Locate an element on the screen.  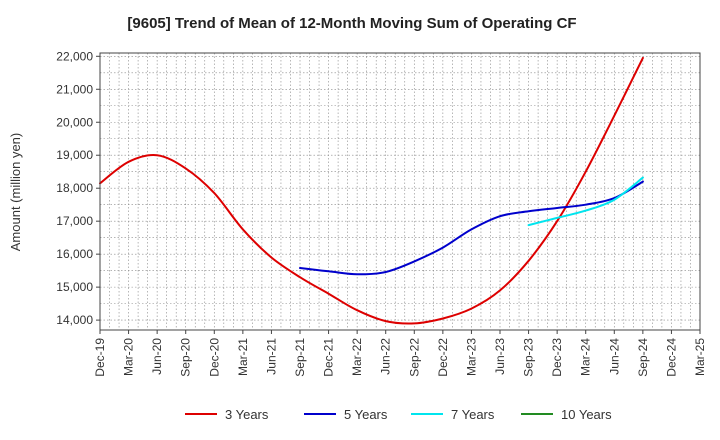
x-tick-label: Sep-21 is located at coordinates (300, 357).